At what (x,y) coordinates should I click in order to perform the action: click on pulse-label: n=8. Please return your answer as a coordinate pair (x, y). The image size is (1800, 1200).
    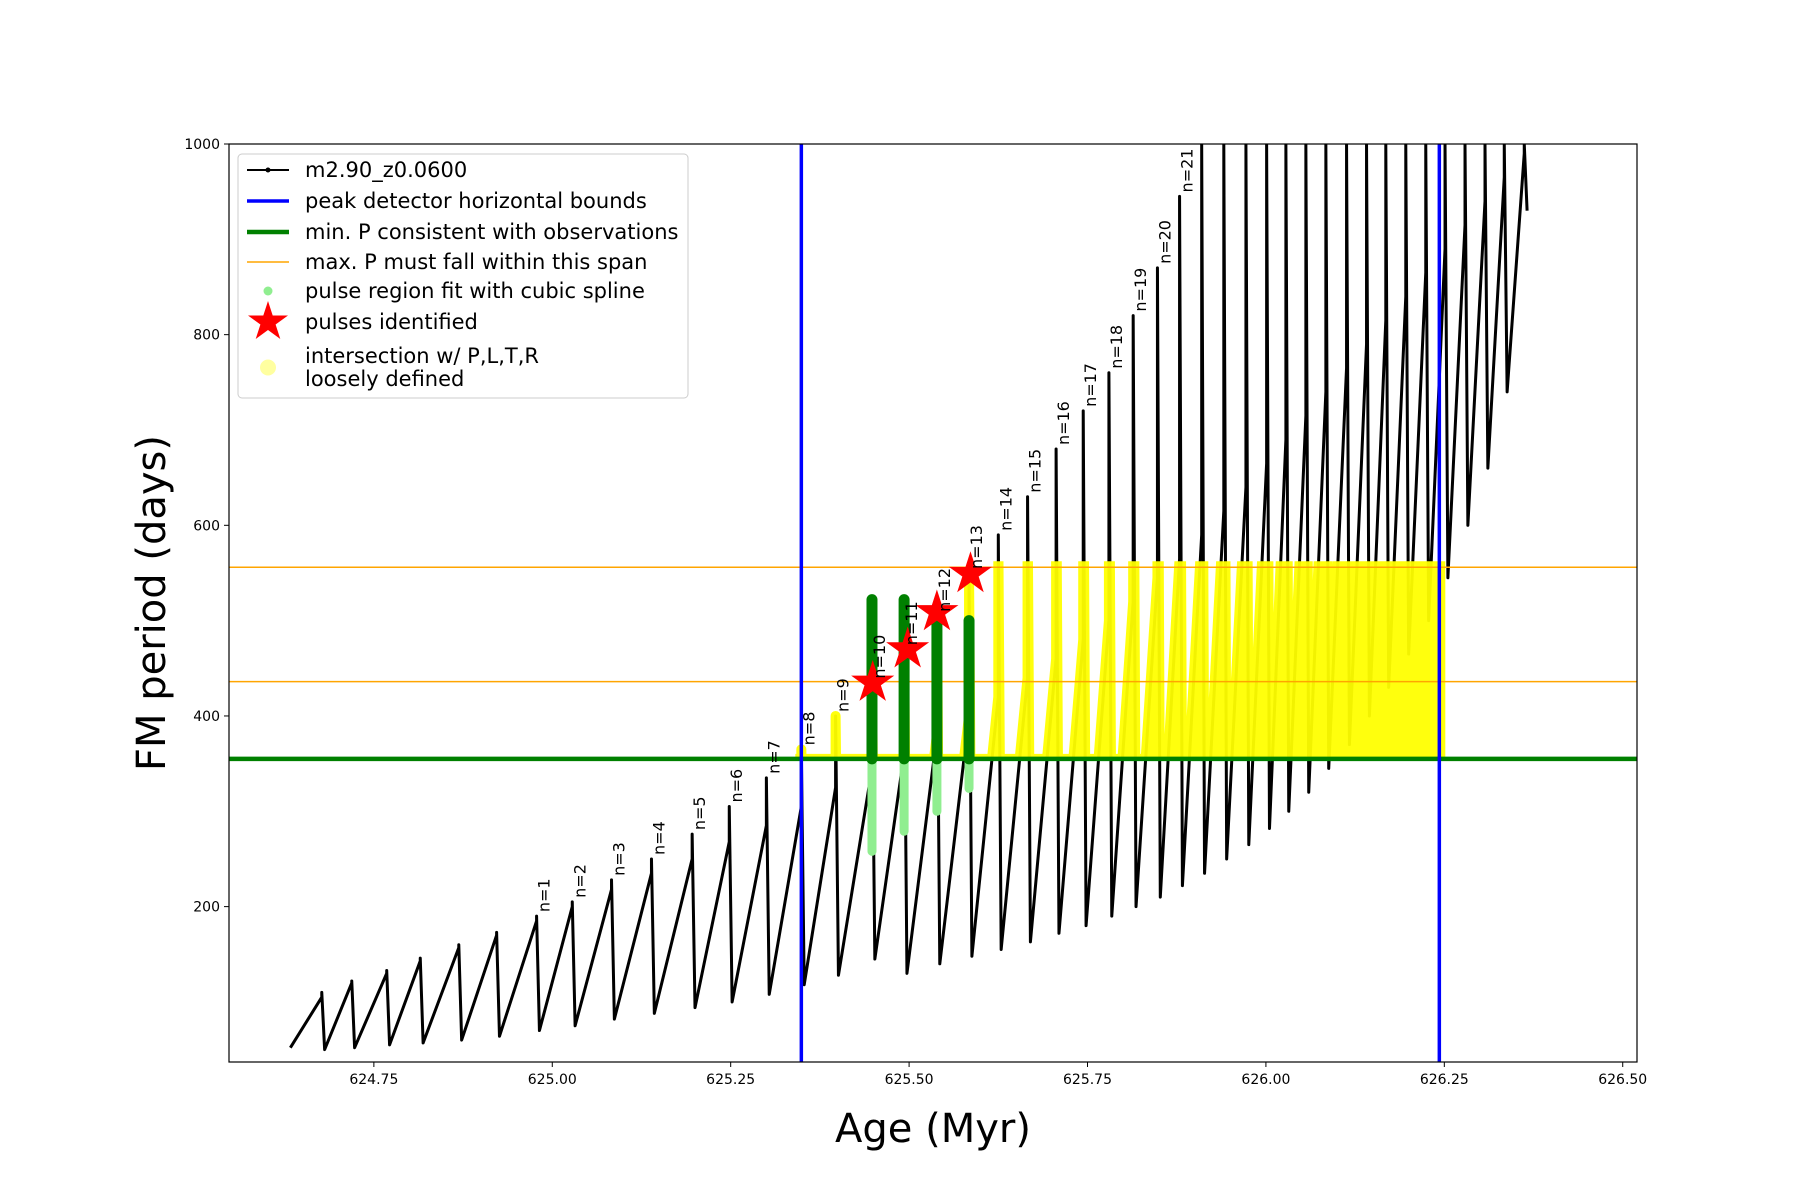
    Looking at the image, I should click on (808, 729).